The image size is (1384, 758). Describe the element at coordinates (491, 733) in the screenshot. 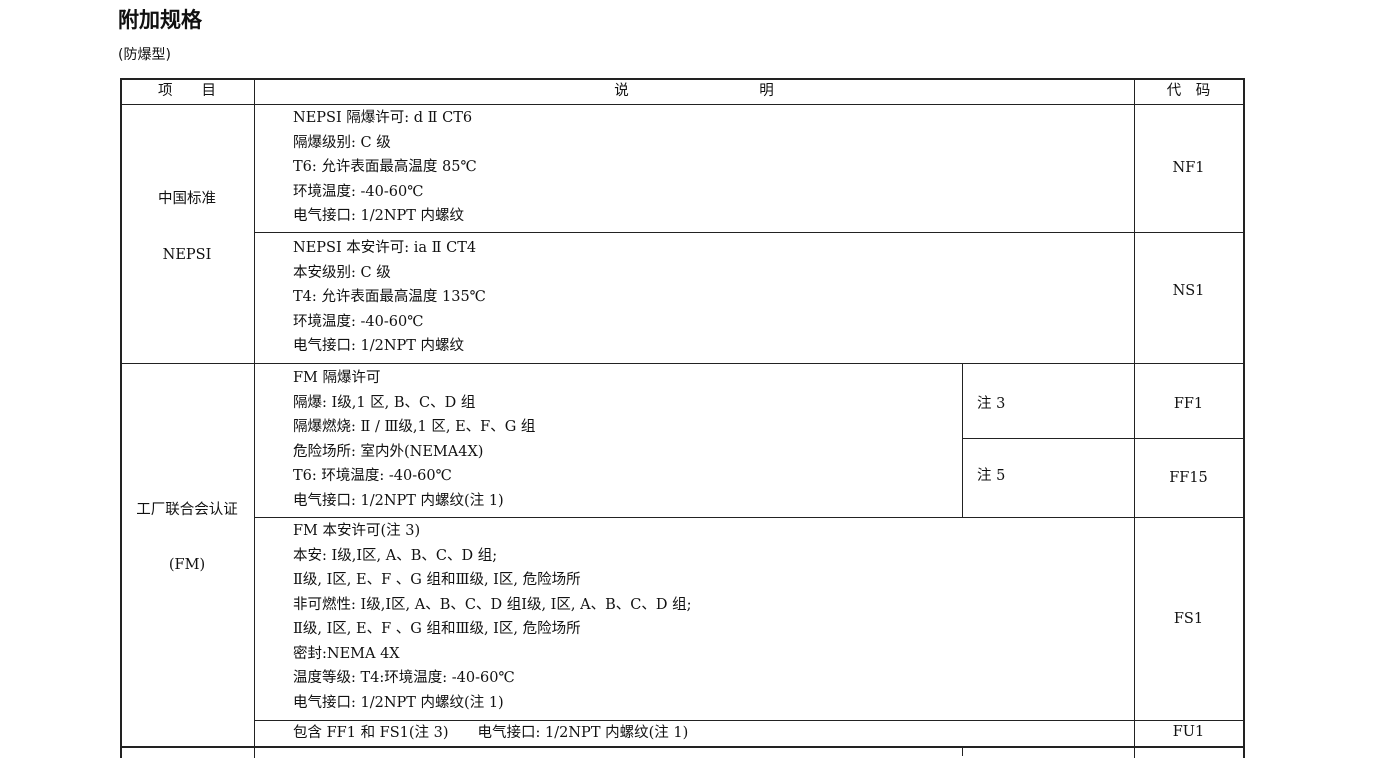

I see `description-line: 包含 FF1 和 FS1(注 3) 电气接口: 1/2NPT 内螺纹(注 1)` at that location.